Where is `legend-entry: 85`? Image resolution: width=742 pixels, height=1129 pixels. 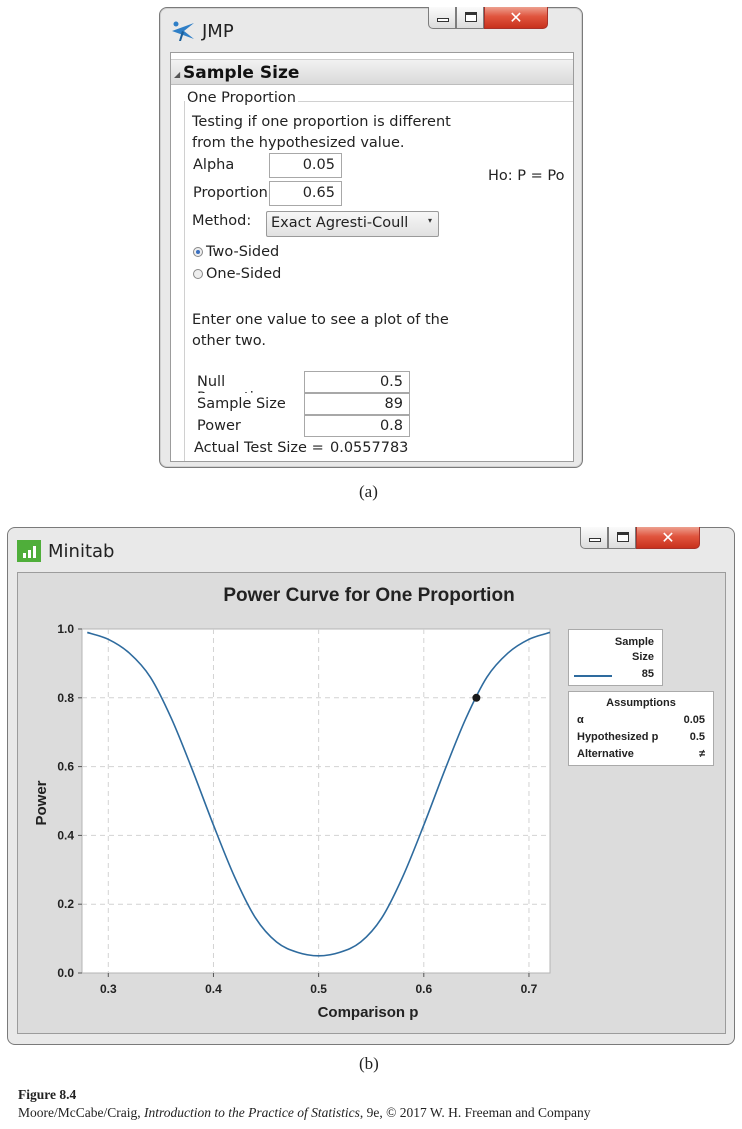 legend-entry: 85 is located at coordinates (647, 674).